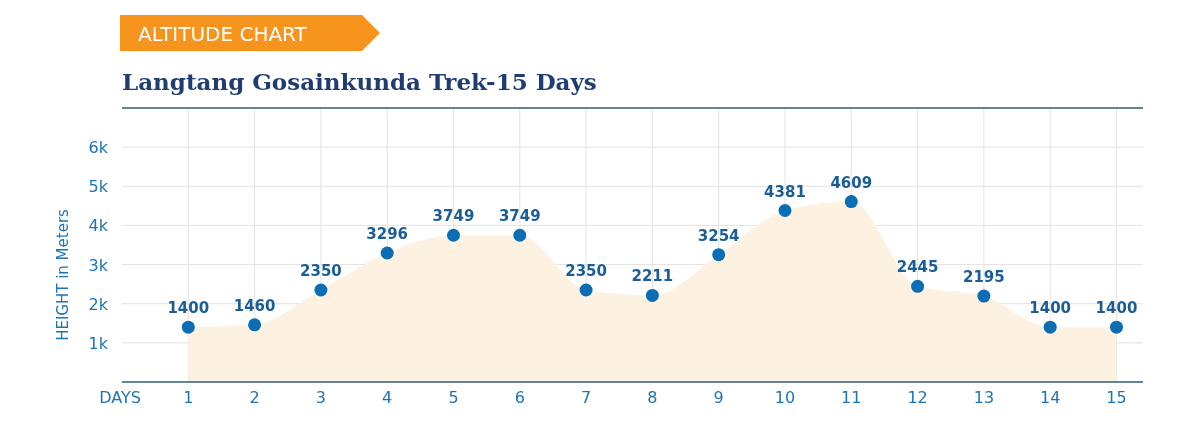  I want to click on x-tick-label: 7, so click(586, 397).